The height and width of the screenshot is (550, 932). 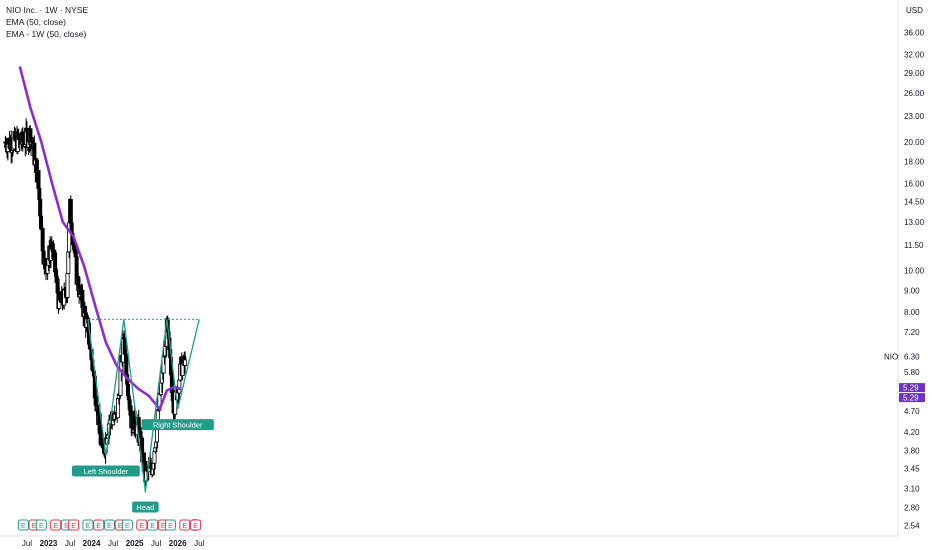 I want to click on head-label-text: Head, so click(x=145, y=507).